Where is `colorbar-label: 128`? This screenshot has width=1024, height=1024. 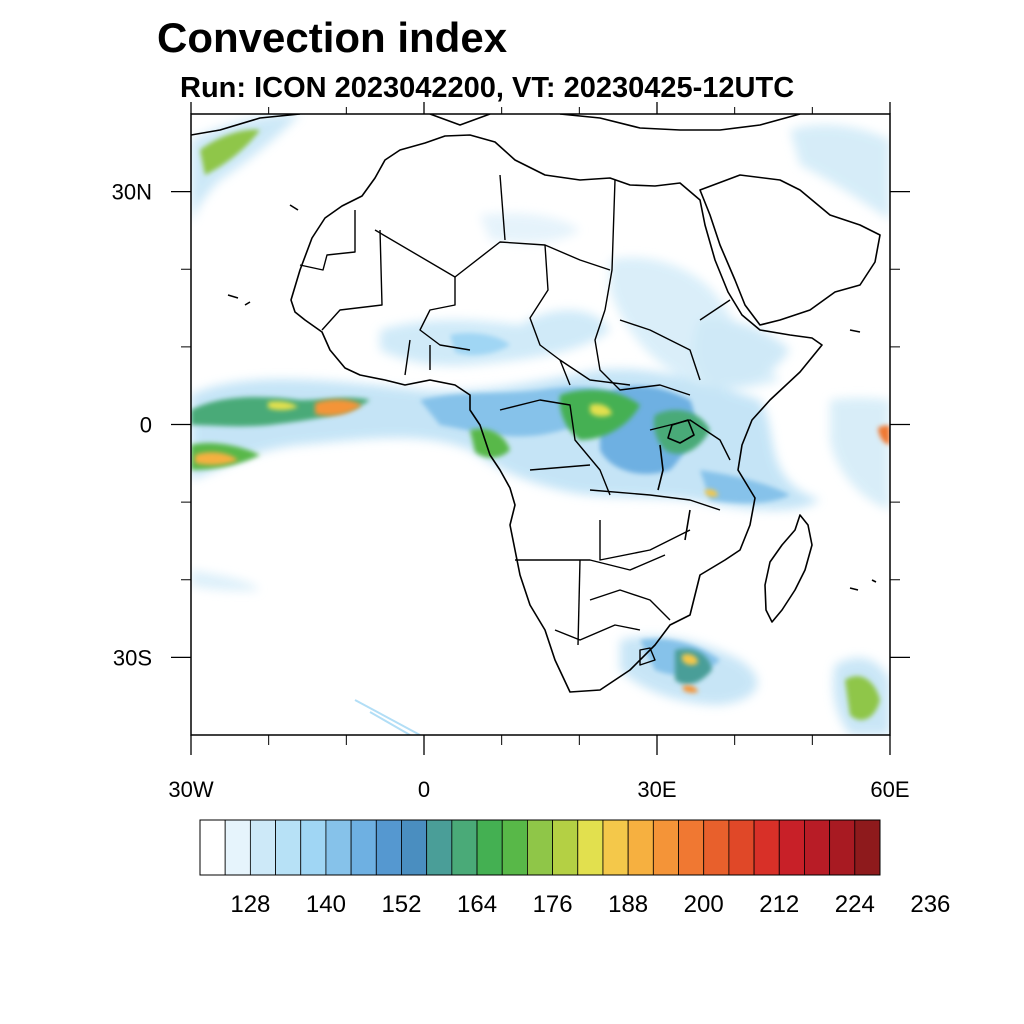 colorbar-label: 128 is located at coordinates (250, 904).